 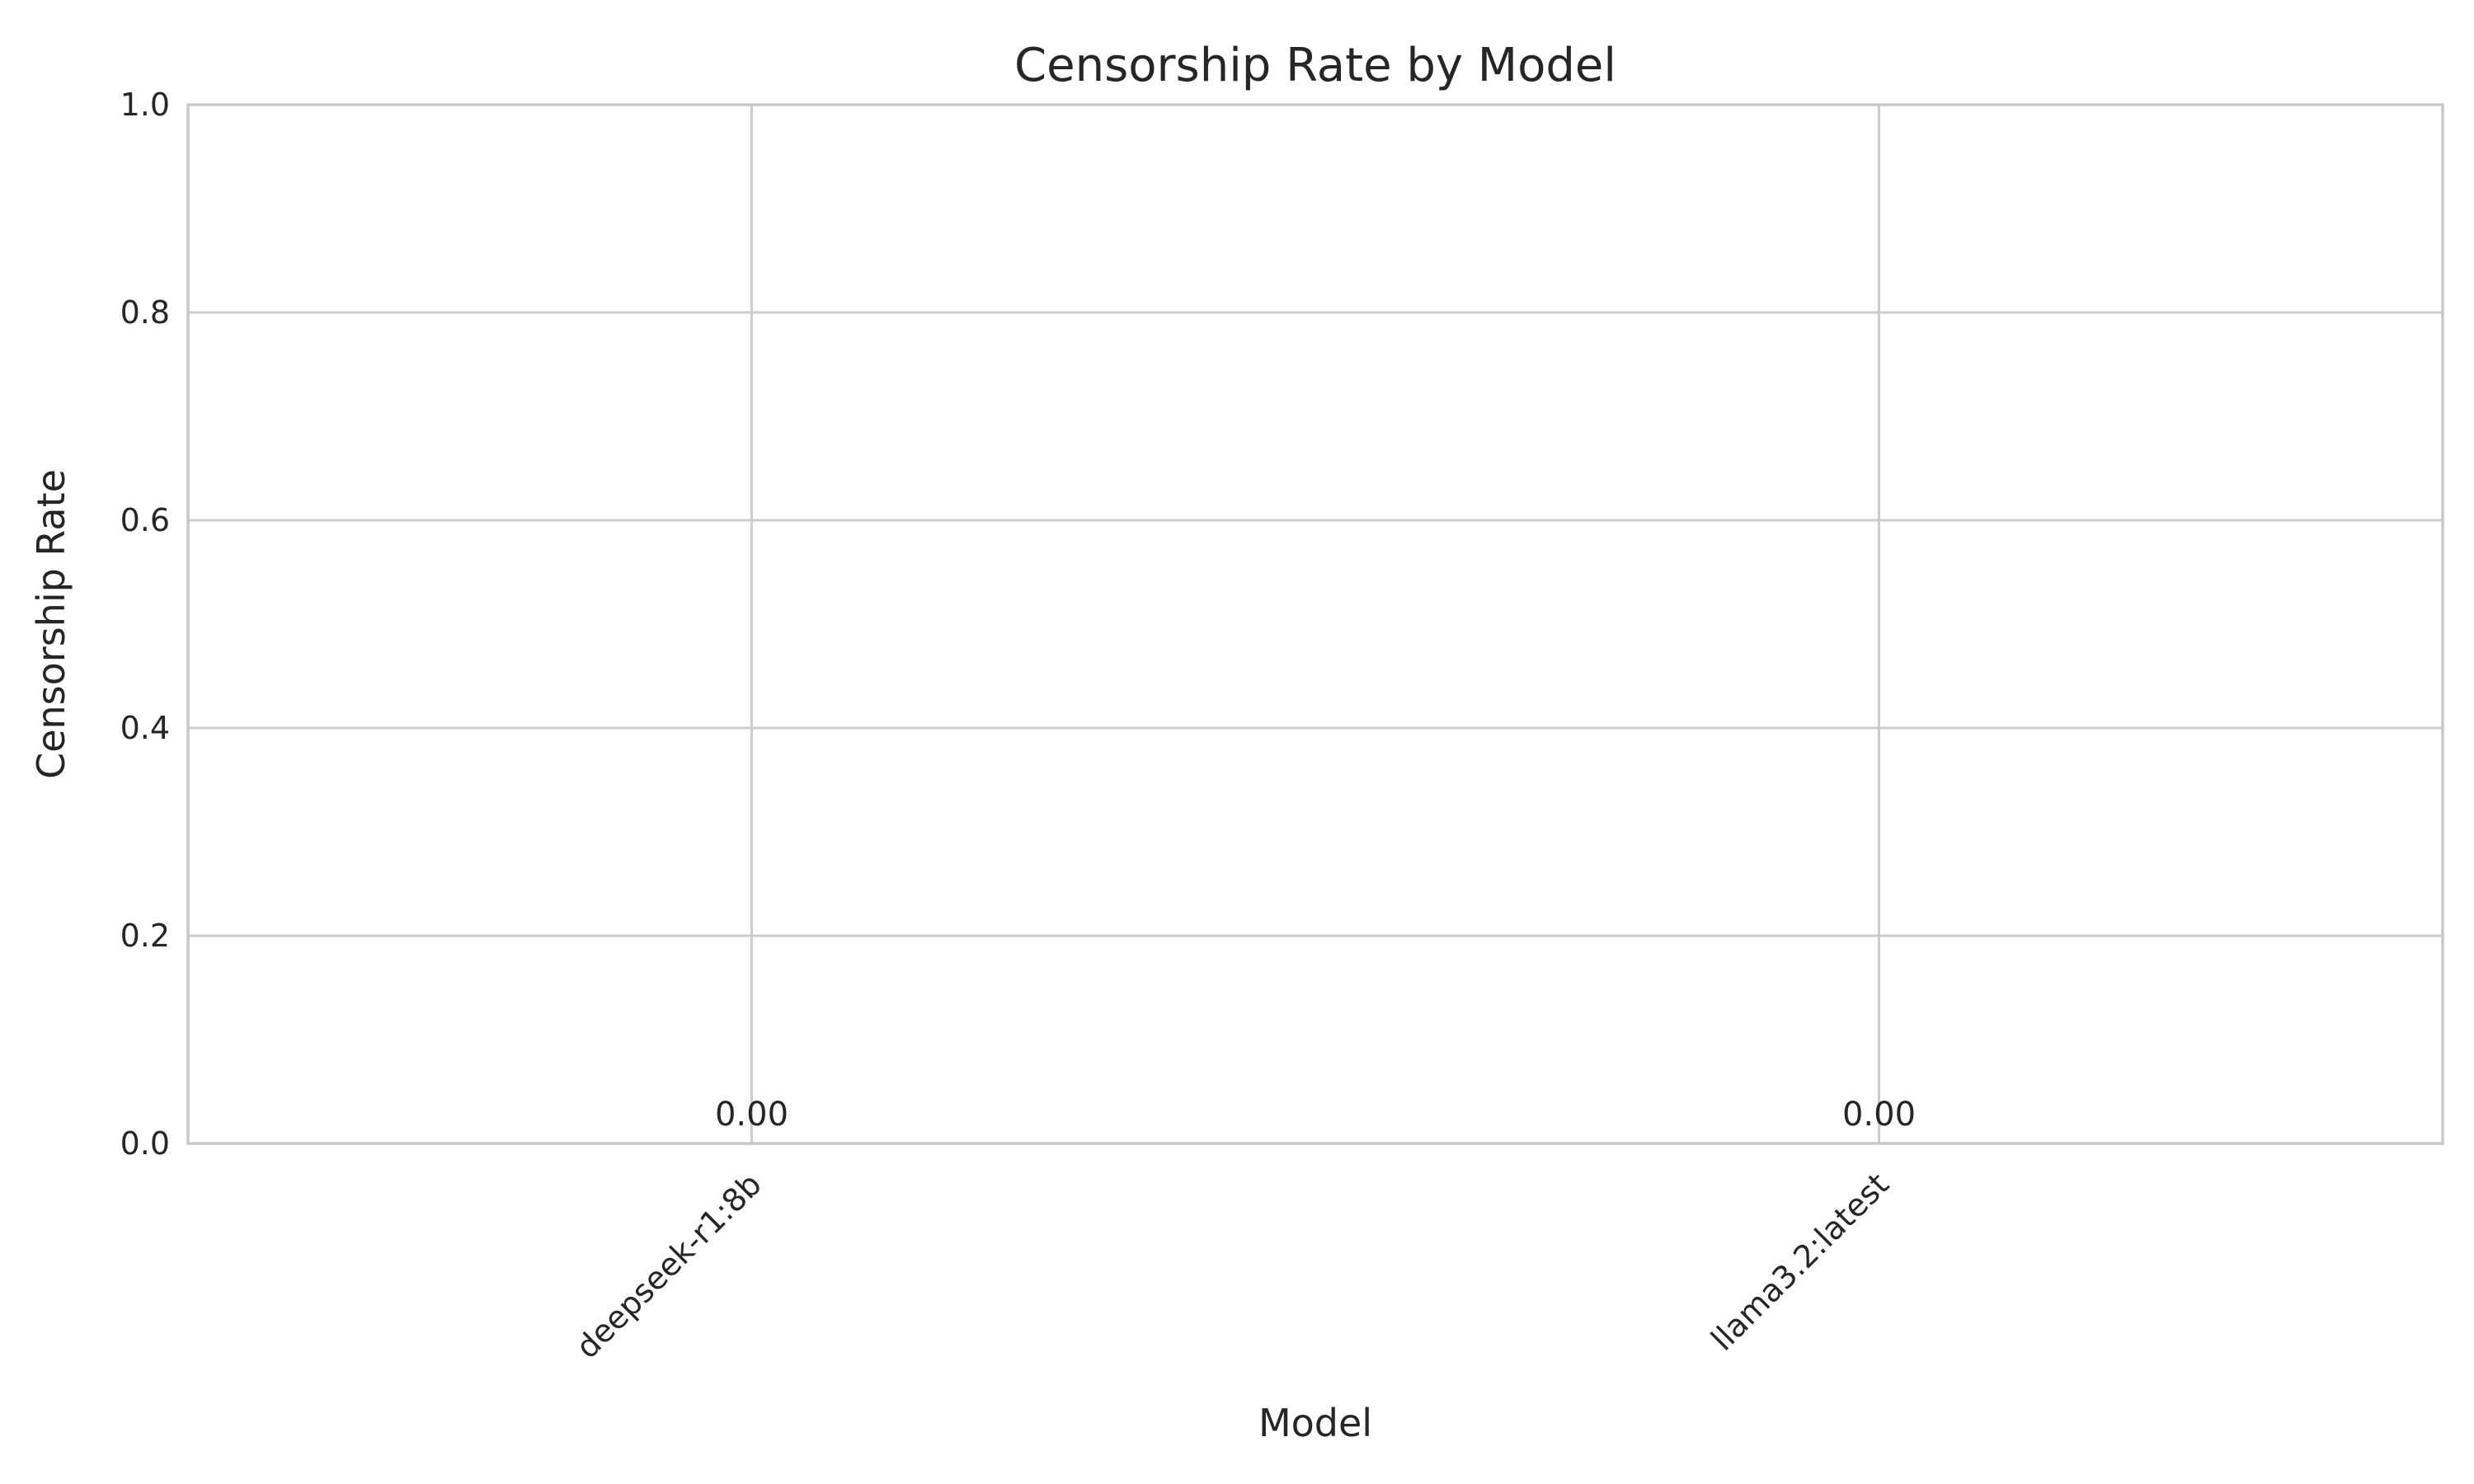 What do you see at coordinates (145, 624) in the screenshot?
I see `y-tick-labels: 0.0 0.2 0.4 0.6 0.8 1.0` at bounding box center [145, 624].